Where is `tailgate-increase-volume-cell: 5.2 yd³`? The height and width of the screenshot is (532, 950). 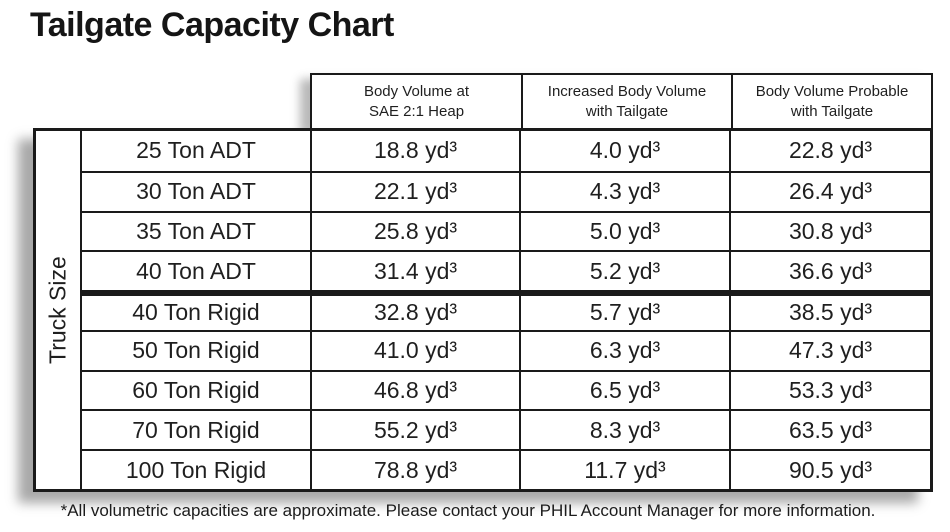
tailgate-increase-volume-cell: 5.2 yd³ is located at coordinates (624, 270).